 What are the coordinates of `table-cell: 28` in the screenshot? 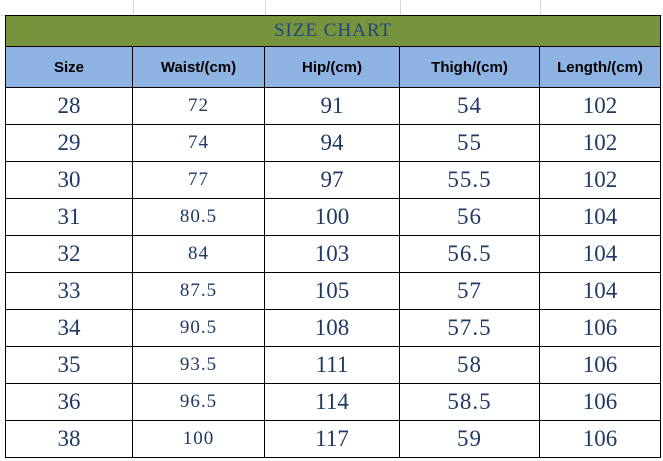 It's located at (69, 106).